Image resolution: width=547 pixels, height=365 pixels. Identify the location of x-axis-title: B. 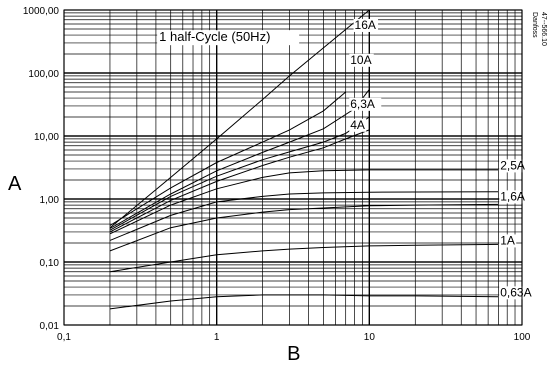
(293, 354).